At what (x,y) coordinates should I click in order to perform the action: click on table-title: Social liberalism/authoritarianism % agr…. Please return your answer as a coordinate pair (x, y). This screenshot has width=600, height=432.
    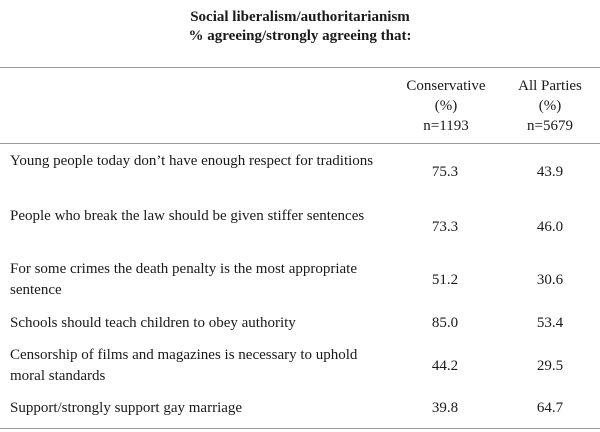
    Looking at the image, I should click on (300, 27).